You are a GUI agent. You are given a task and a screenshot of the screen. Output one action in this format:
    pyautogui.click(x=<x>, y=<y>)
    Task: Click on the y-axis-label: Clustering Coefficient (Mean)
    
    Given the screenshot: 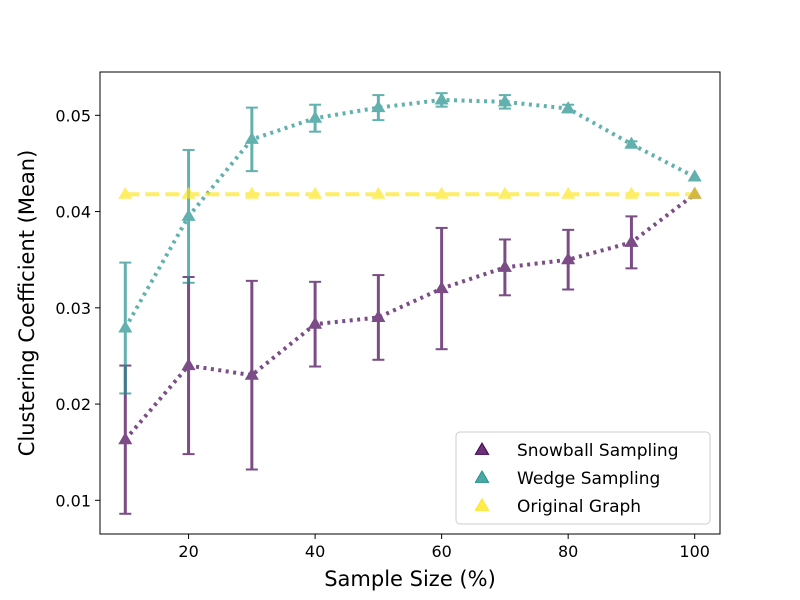 What is the action you would take?
    pyautogui.click(x=27, y=303)
    